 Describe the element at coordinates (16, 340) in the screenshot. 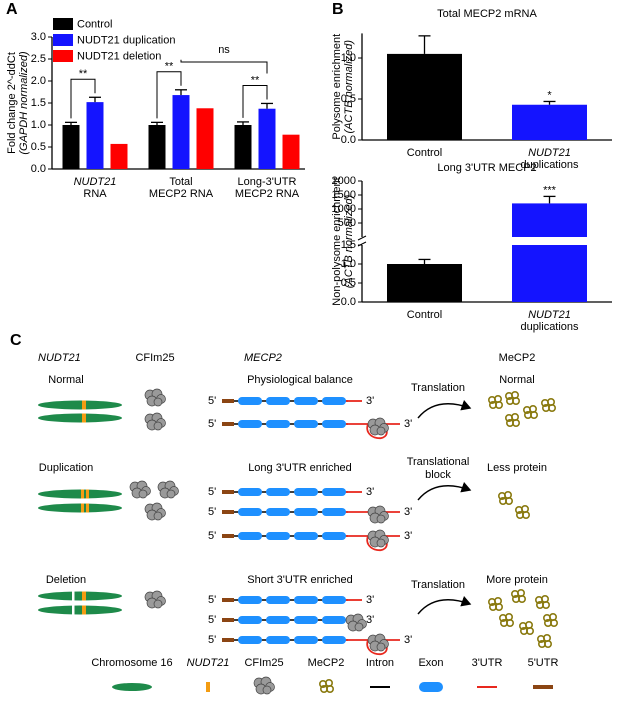

I see `panel-label: C` at that location.